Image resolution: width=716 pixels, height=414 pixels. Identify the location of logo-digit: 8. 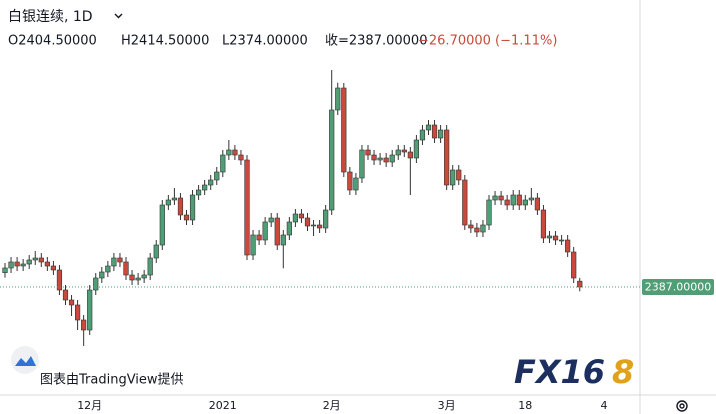
(623, 372).